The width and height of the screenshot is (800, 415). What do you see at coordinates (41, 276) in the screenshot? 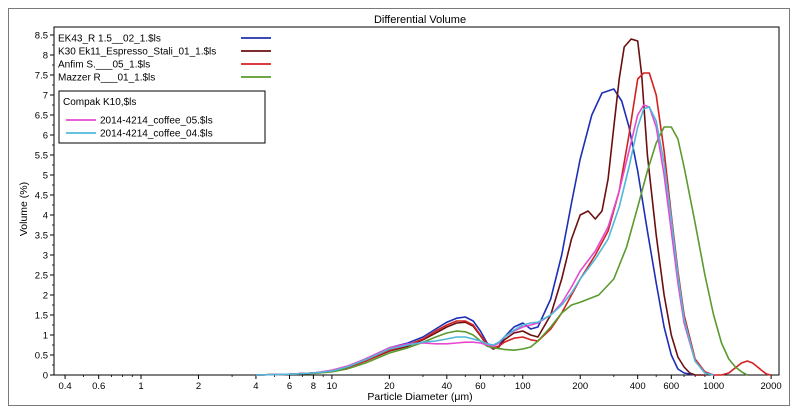
I see `y-tick-label: 2.5` at bounding box center [41, 276].